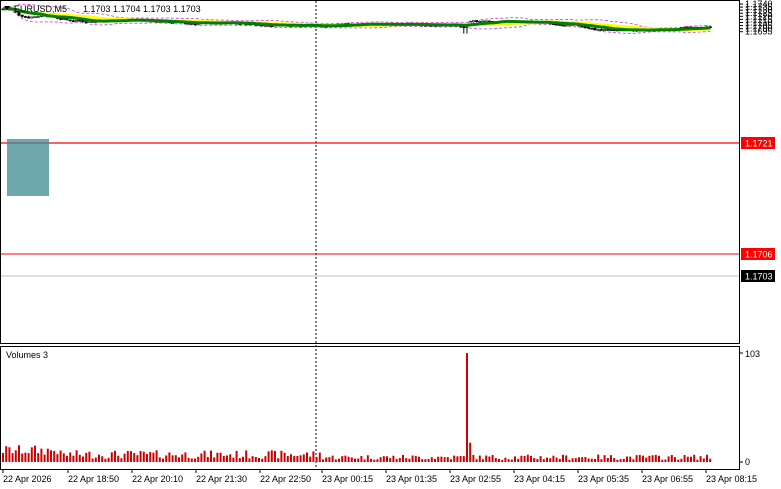 The width and height of the screenshot is (781, 489). What do you see at coordinates (93, 479) in the screenshot?
I see `time-tick-label: 22 Apr 18:50` at bounding box center [93, 479].